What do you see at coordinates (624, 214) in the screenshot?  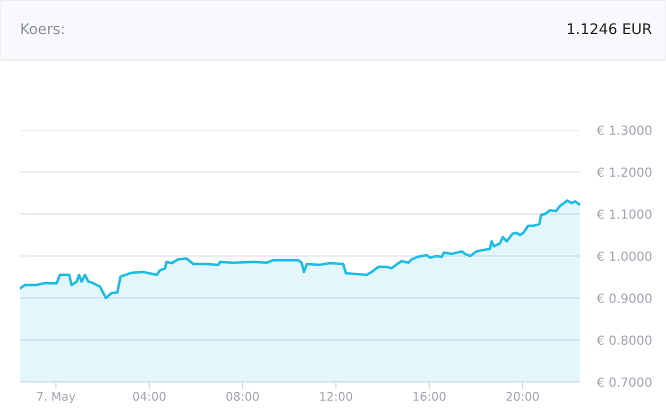 I see `y-tick-label: € 1.1000` at bounding box center [624, 214].